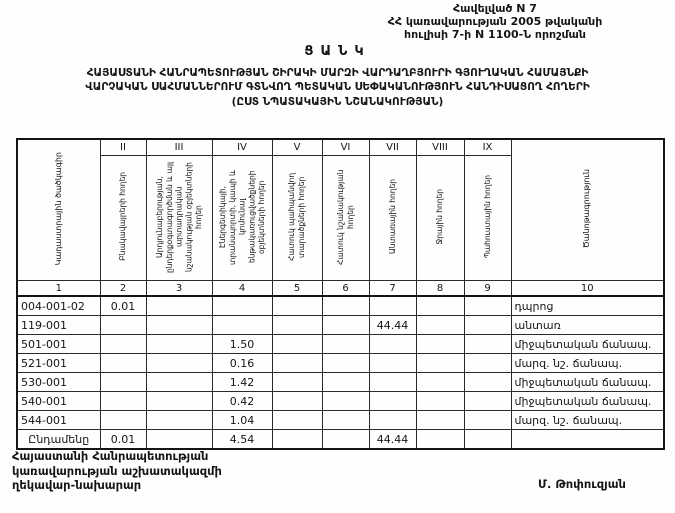 Image resolution: width=675 pixels, height=513 pixels. Describe the element at coordinates (58, 305) in the screenshot. I see `cell-code: 004-001-02` at that location.